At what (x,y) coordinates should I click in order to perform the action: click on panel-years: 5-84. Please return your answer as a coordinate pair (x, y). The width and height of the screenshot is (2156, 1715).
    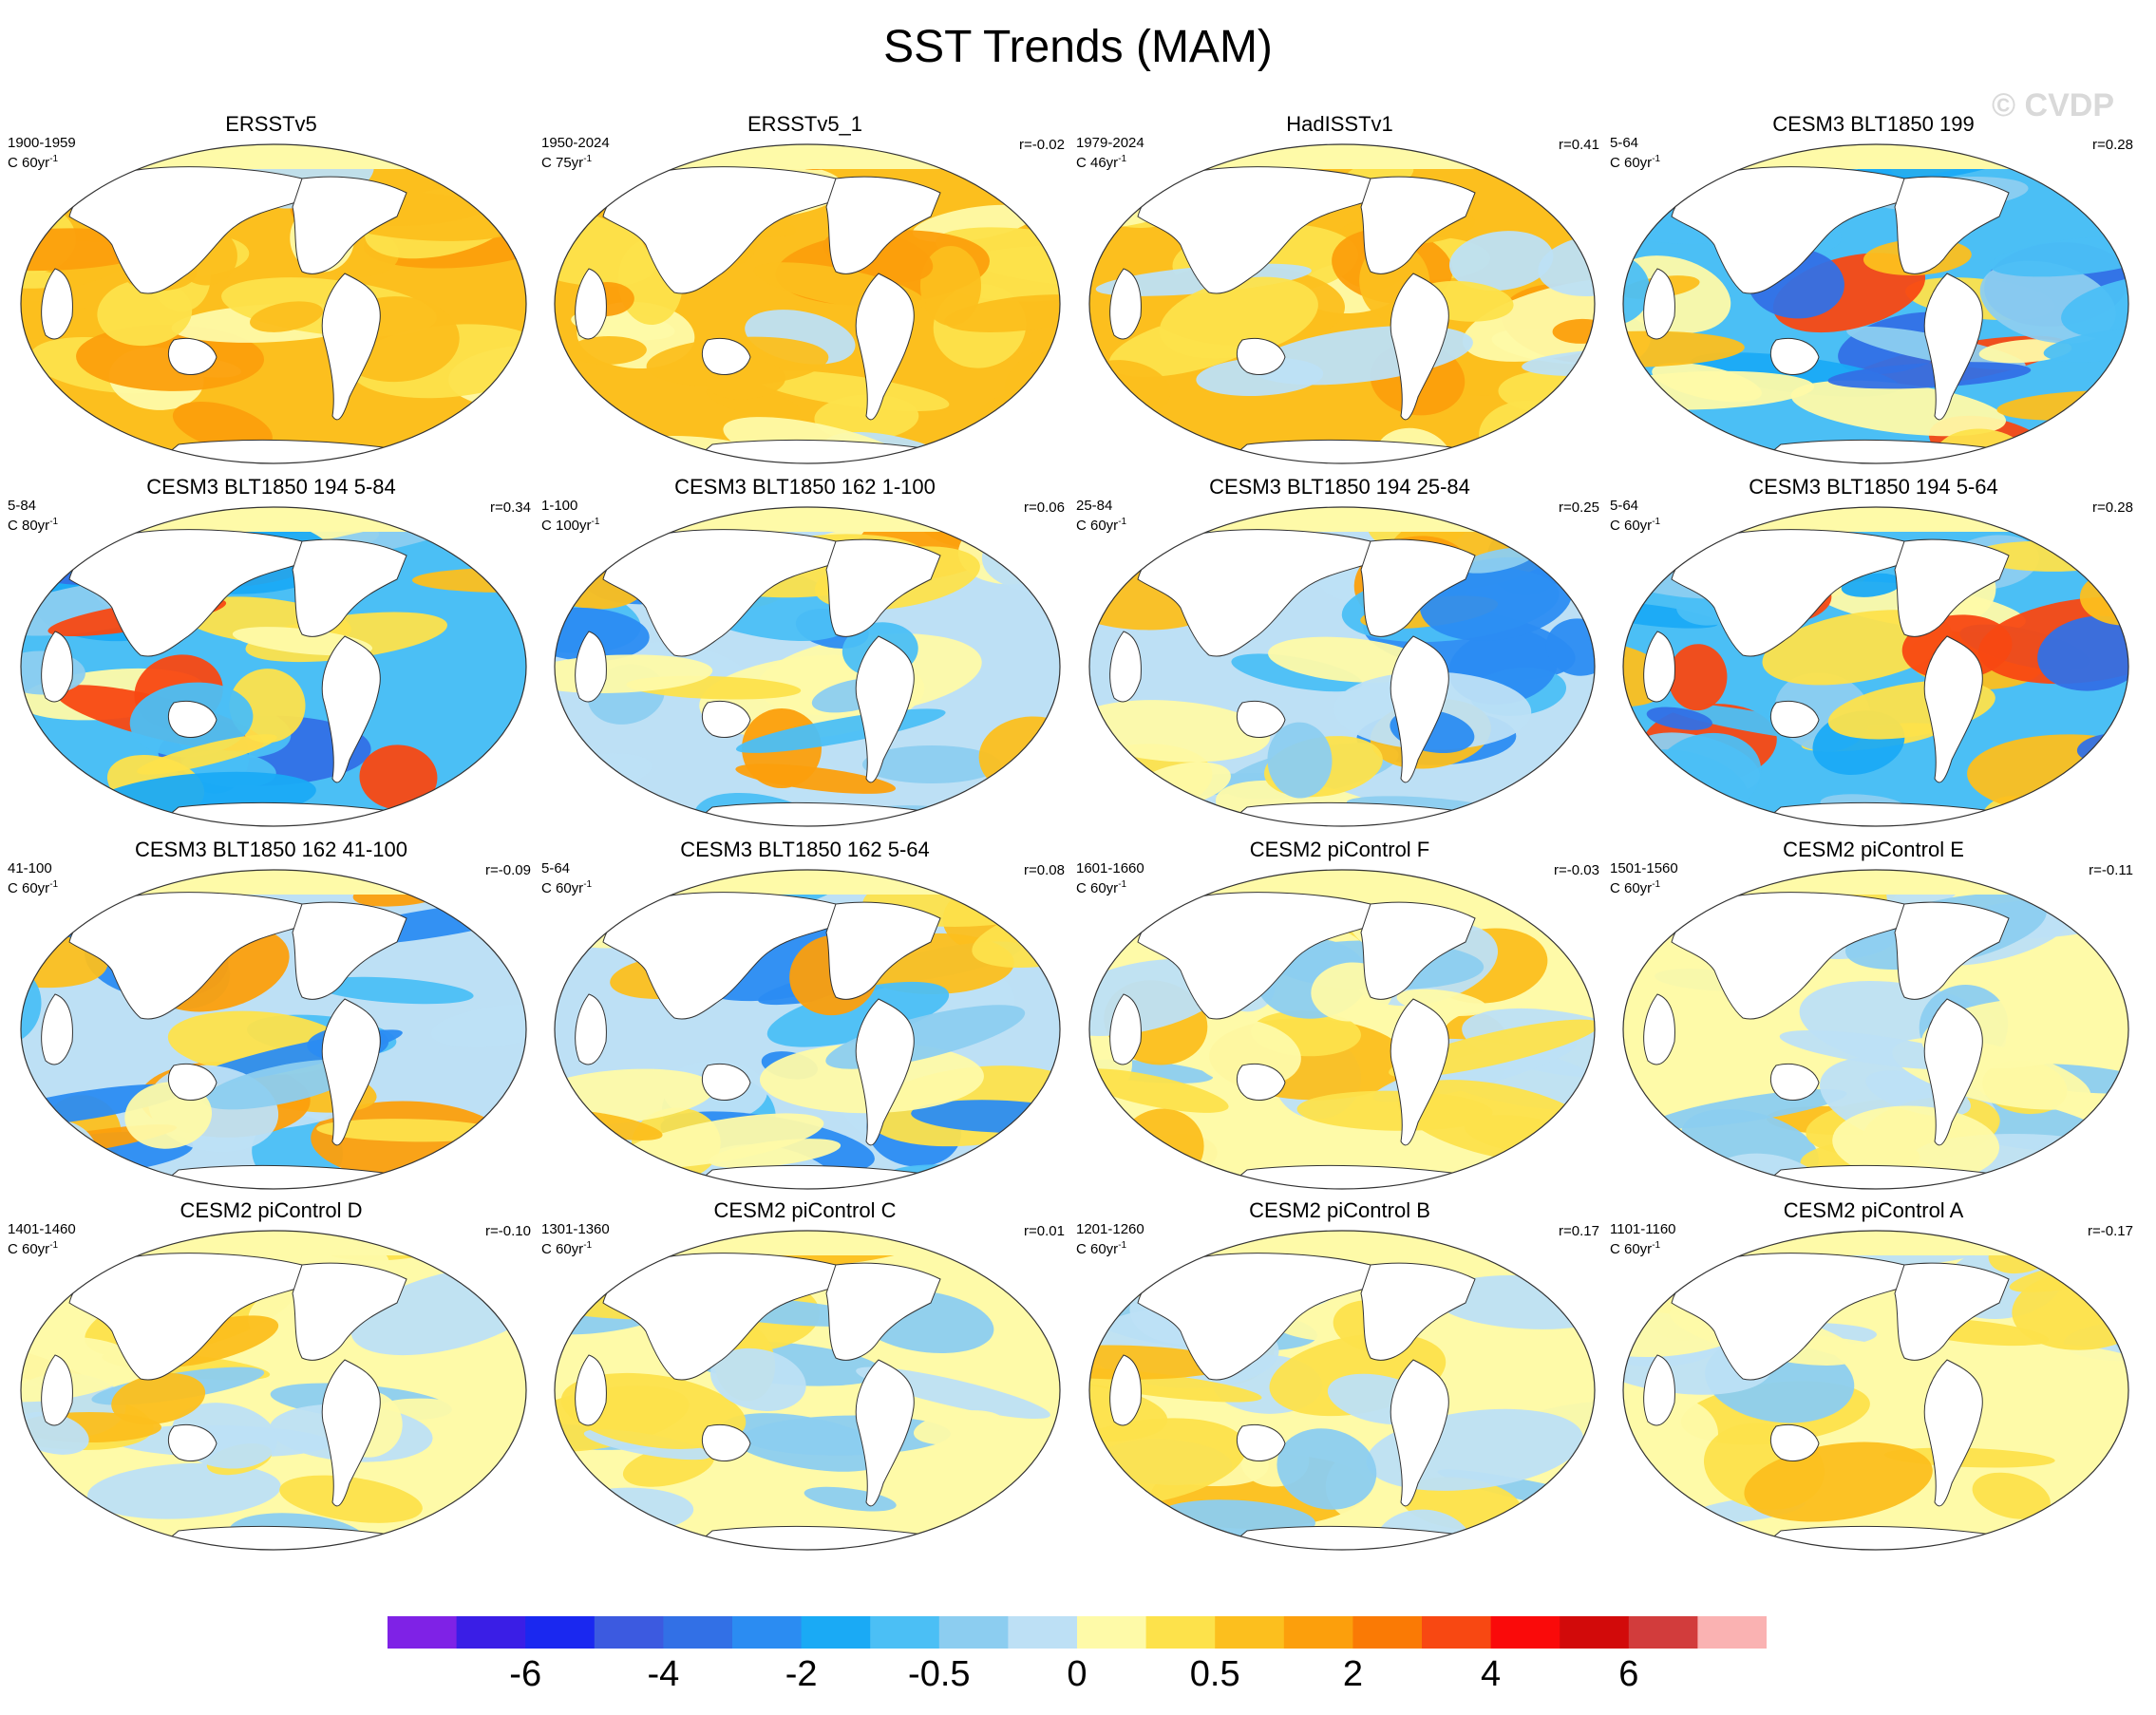
    Looking at the image, I should click on (22, 506).